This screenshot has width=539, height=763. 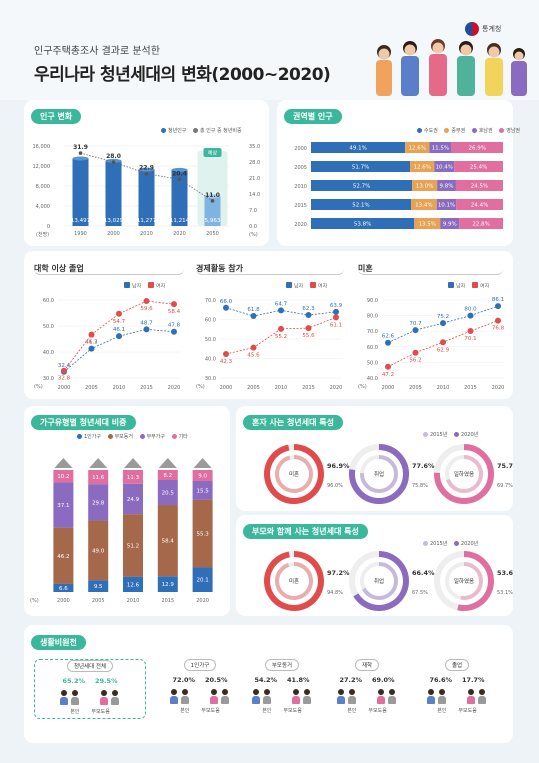 I want to click on share-label: 20.4, so click(x=179, y=173).